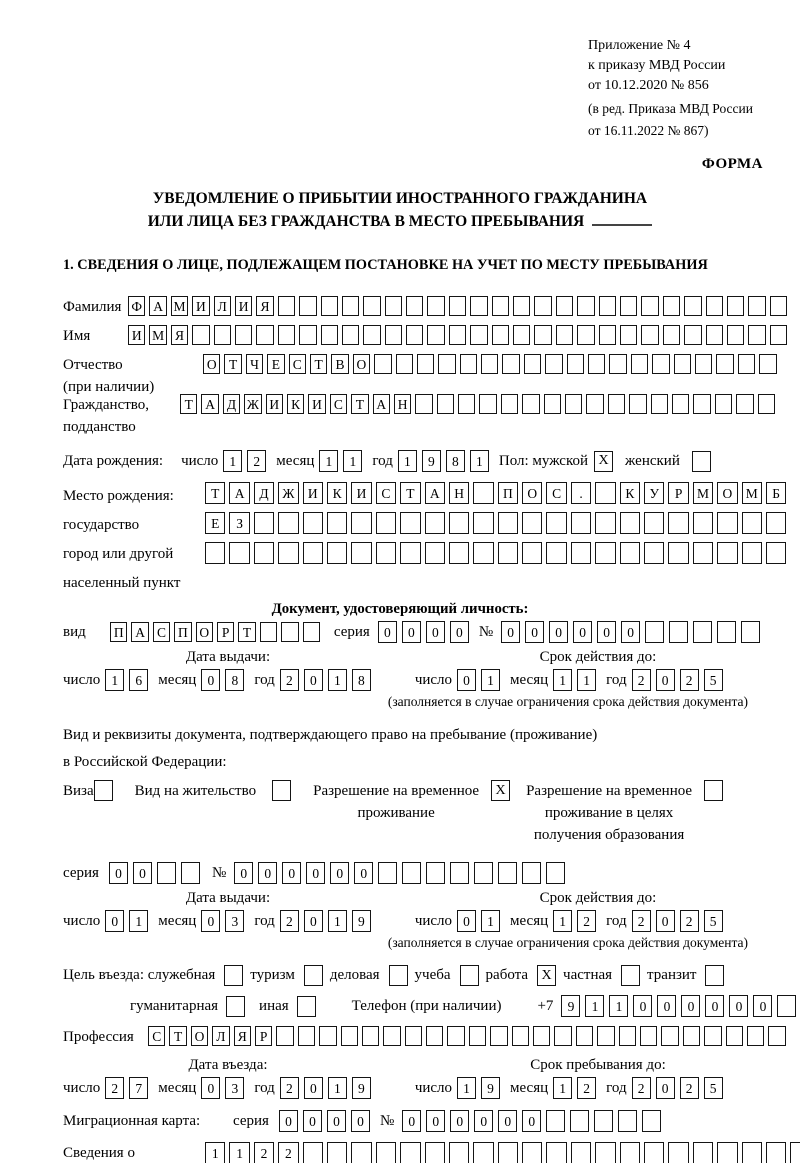 The image size is (800, 1163). What do you see at coordinates (306, 1006) in the screenshot?
I see `purpose-other-checkbox` at bounding box center [306, 1006].